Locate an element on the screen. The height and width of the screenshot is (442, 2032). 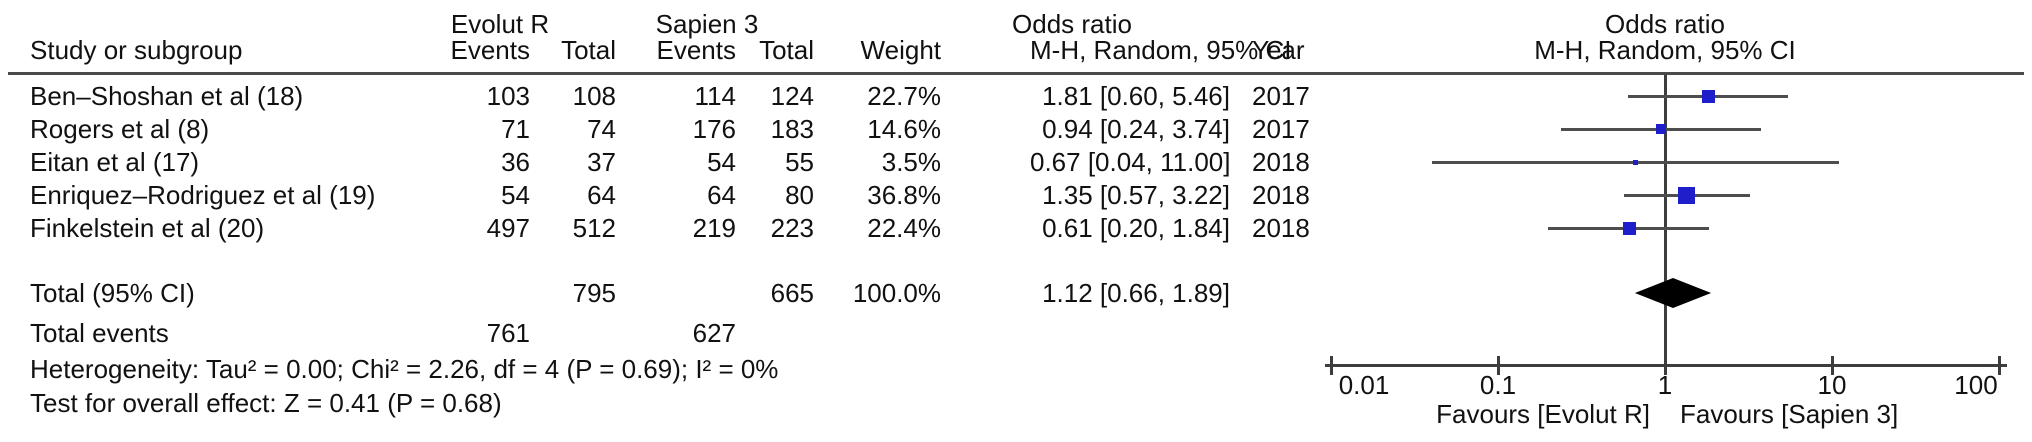
col-total-sapien: Total is located at coordinates (786, 50).